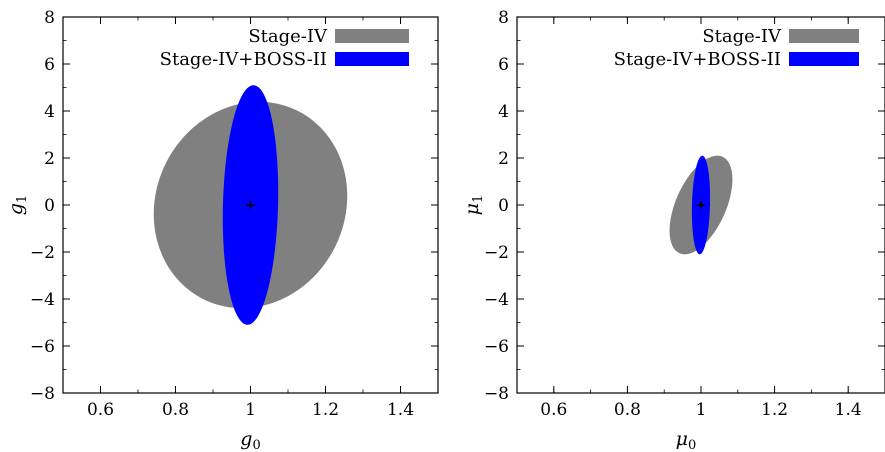 The width and height of the screenshot is (885, 452). What do you see at coordinates (686, 440) in the screenshot?
I see `x-axis-label: μ0` at bounding box center [686, 440].